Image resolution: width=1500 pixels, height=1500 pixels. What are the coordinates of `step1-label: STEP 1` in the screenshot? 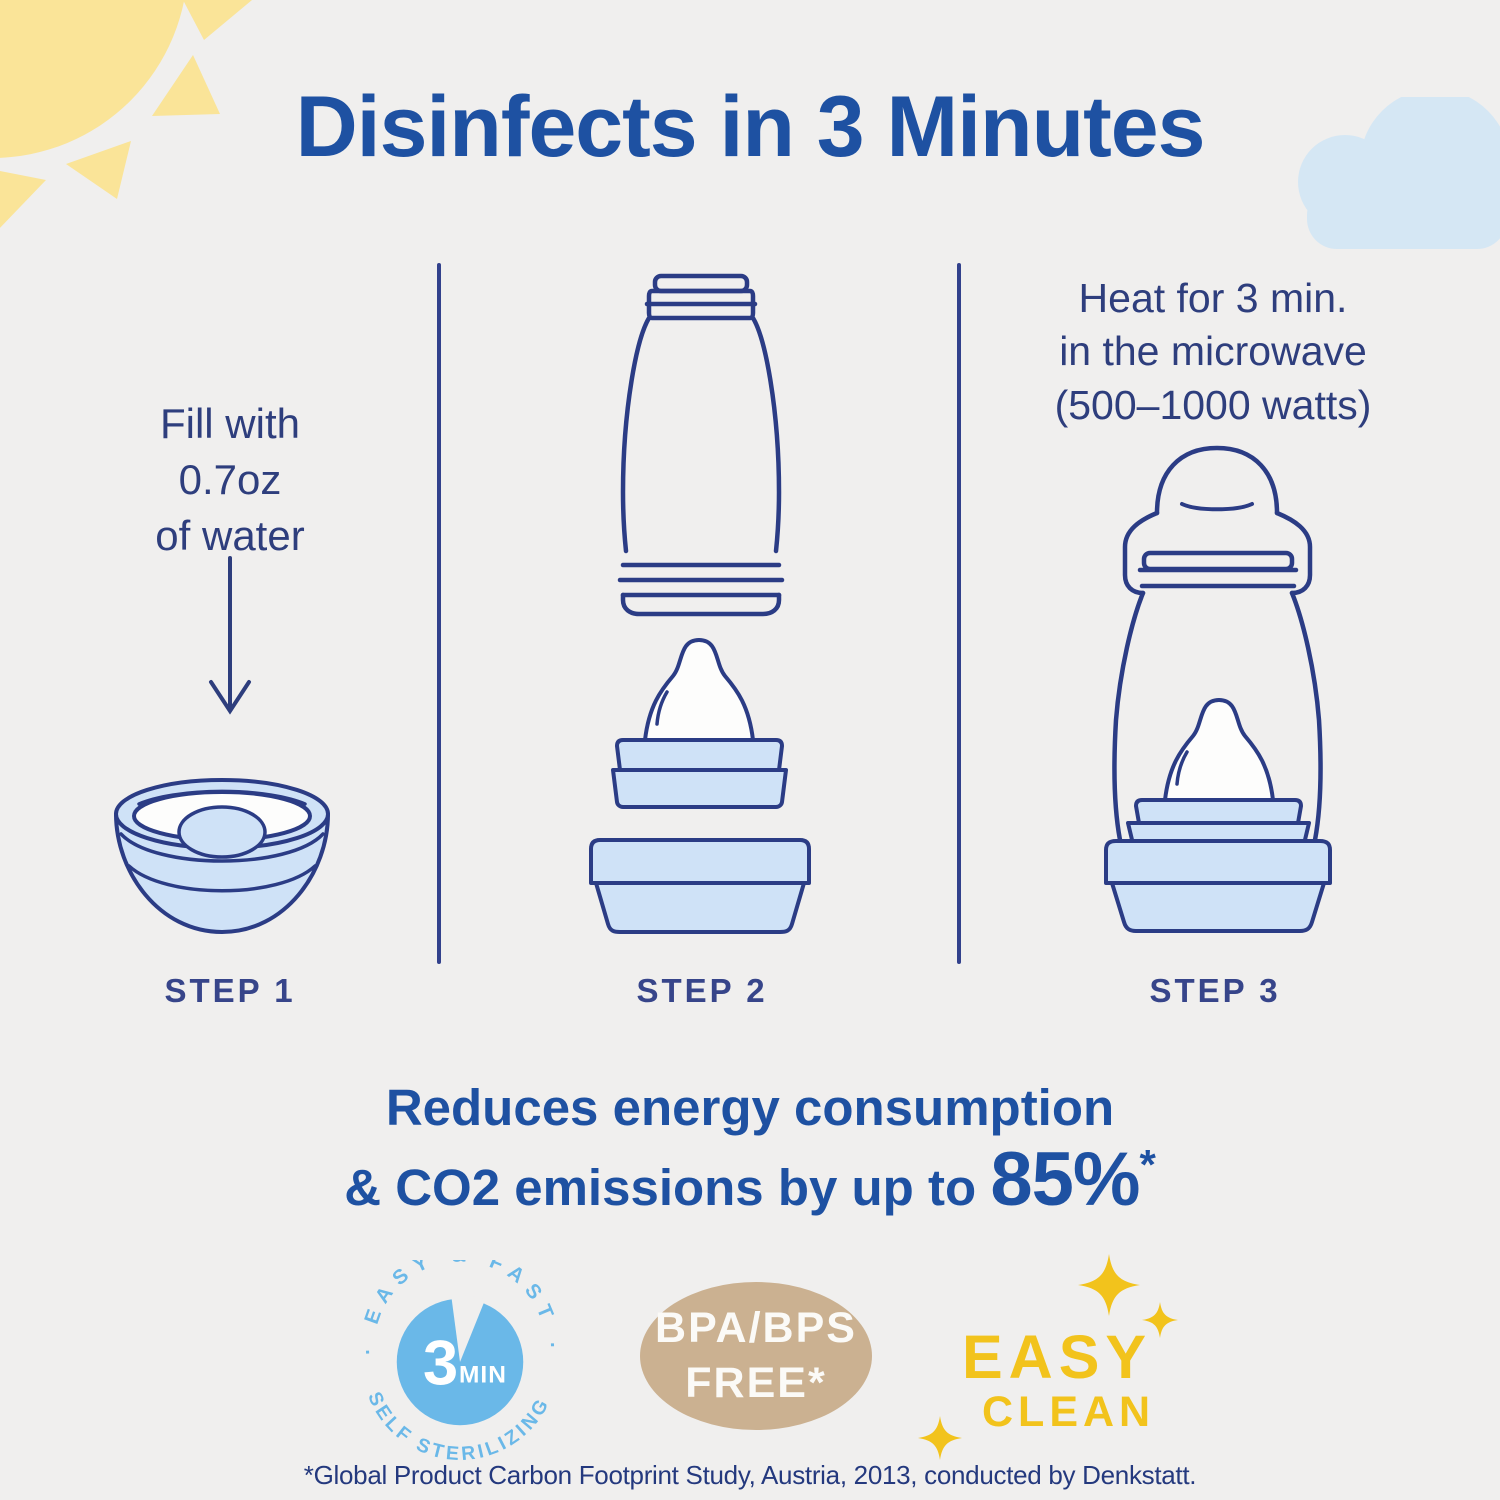 It's located at (230, 990).